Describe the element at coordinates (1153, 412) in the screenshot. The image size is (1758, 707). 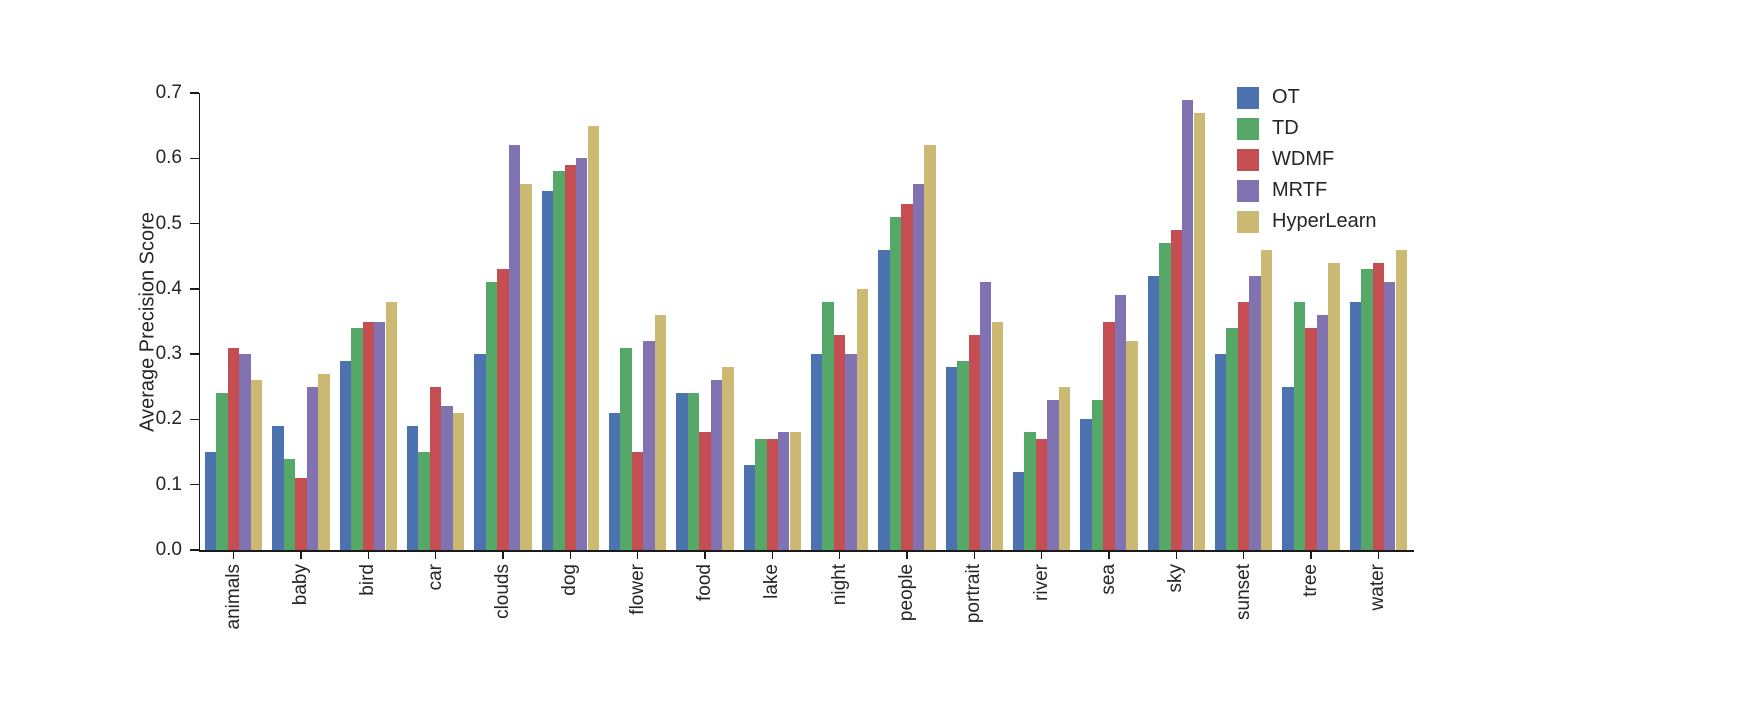
I see `bar-ot-sky` at that location.